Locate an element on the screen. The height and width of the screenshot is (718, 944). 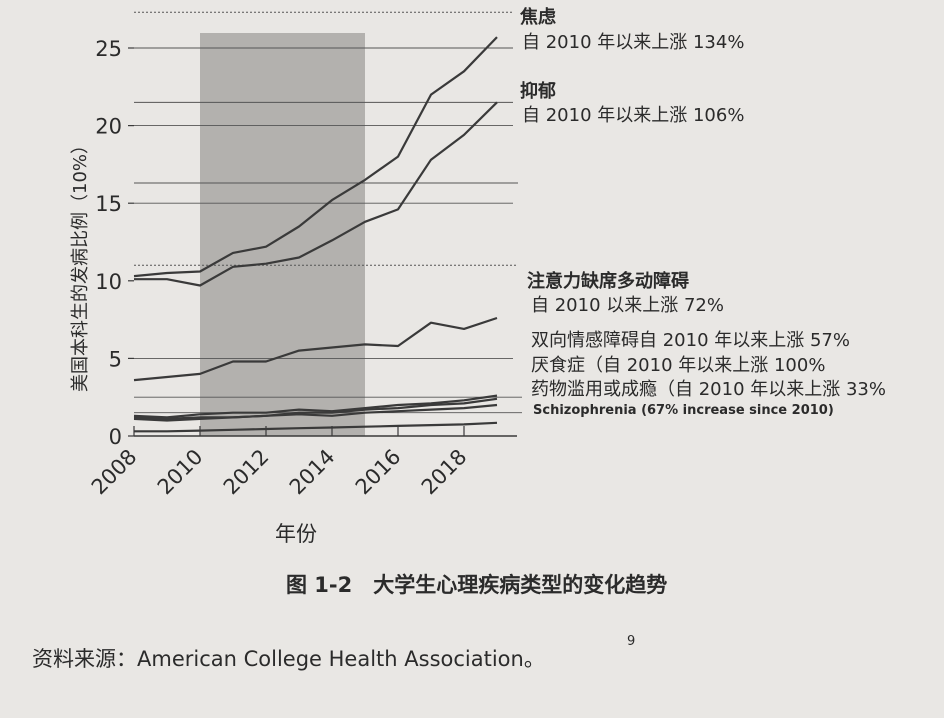
bipolar-annotation: 双向情感障碍自 2010 年以来上涨 57% is located at coordinates (690, 340).